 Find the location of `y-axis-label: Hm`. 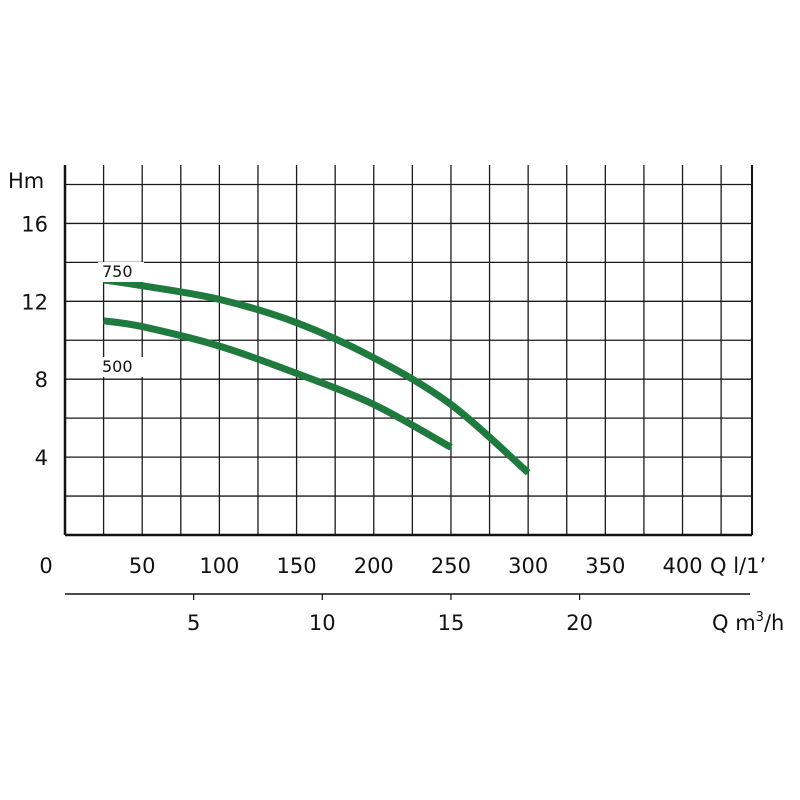

y-axis-label: Hm is located at coordinates (26, 181).